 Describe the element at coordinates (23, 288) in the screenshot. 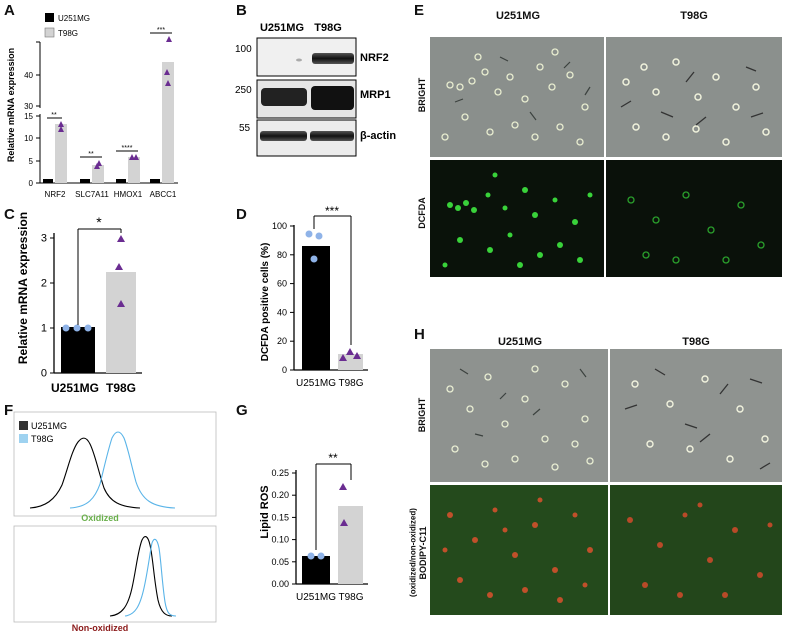

I see `panel-c-ylabel: Relative mRNA expression` at that location.